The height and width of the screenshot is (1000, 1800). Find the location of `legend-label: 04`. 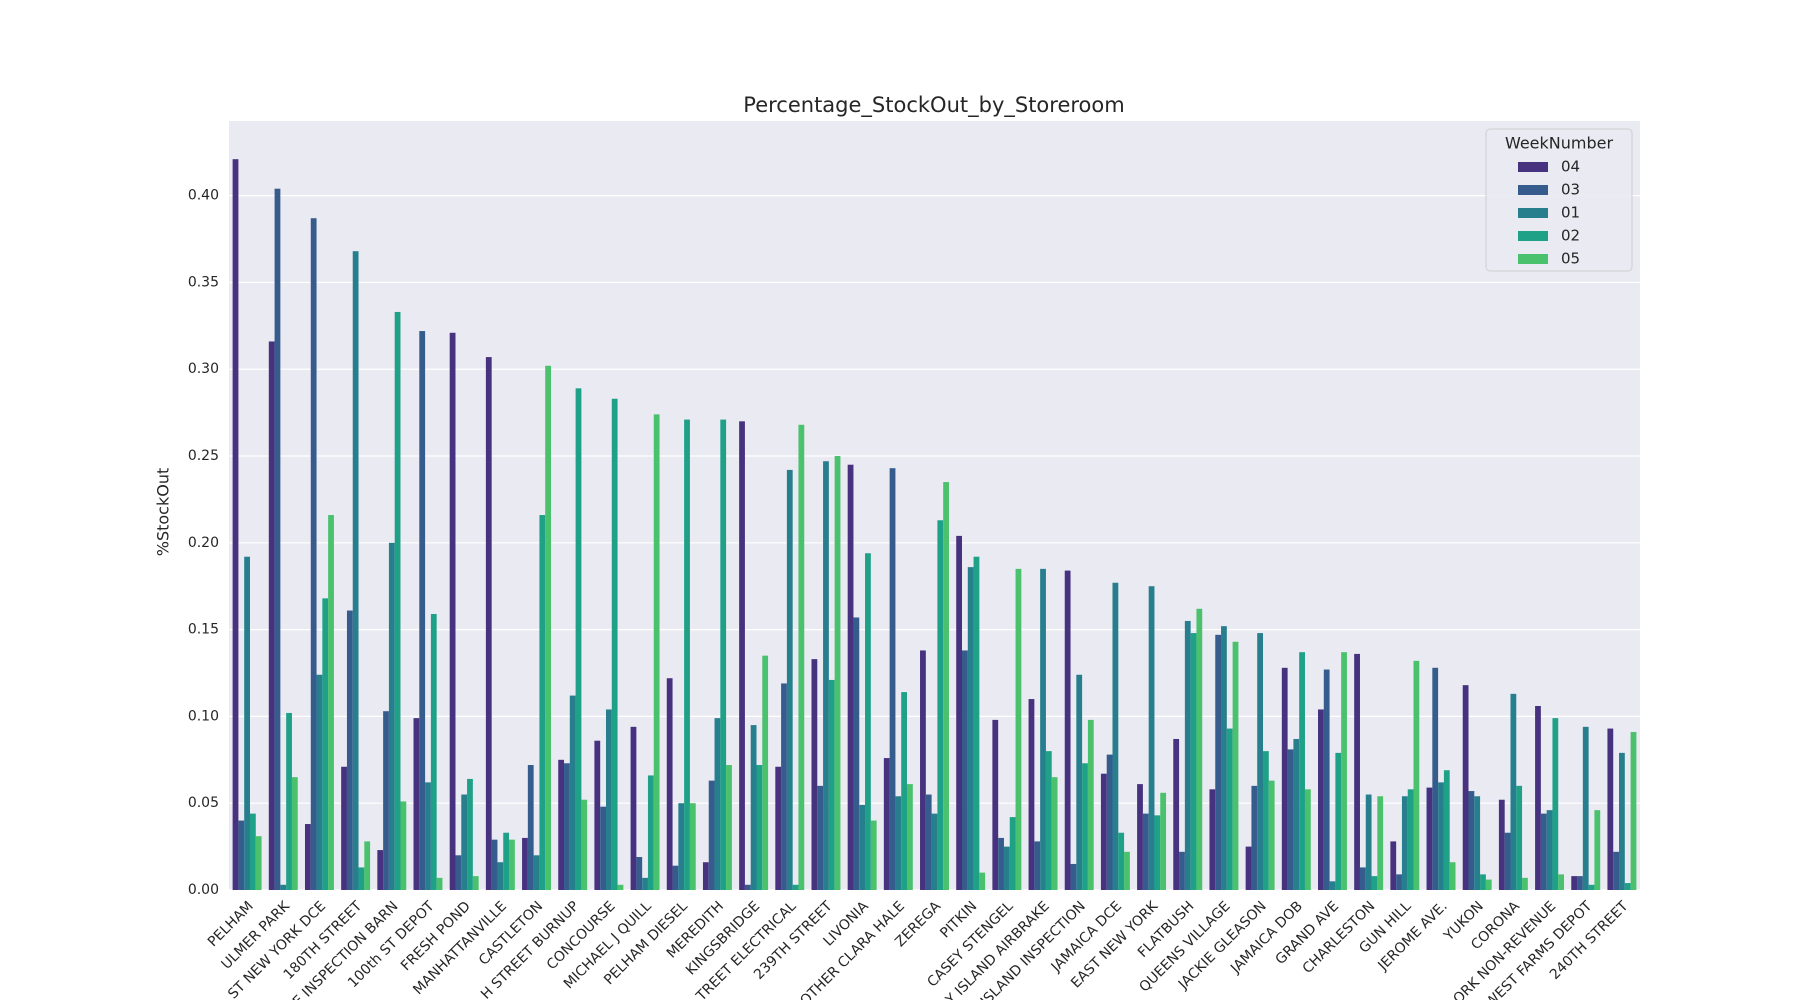

legend-label: 04 is located at coordinates (1570, 167).